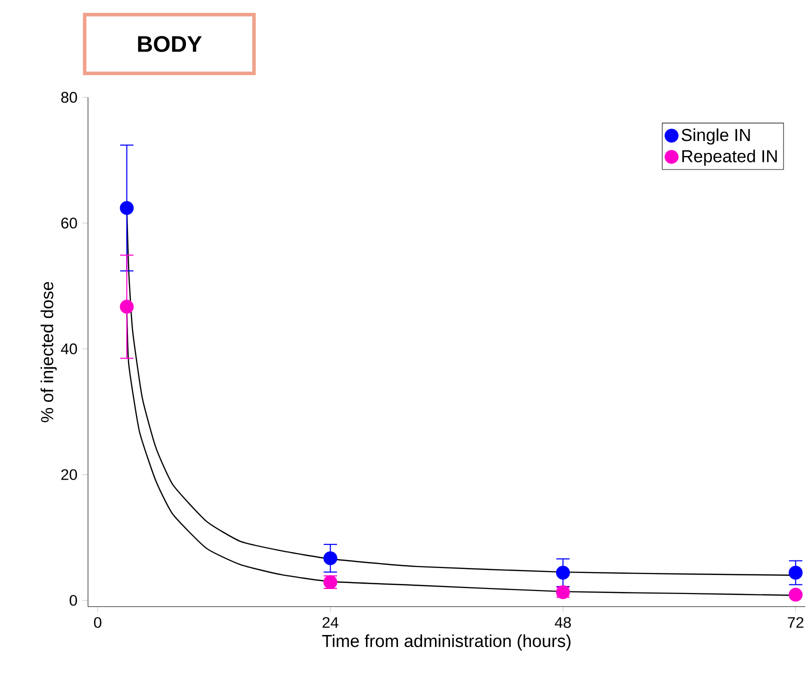  I want to click on y-tick-label: 20, so click(69, 474).